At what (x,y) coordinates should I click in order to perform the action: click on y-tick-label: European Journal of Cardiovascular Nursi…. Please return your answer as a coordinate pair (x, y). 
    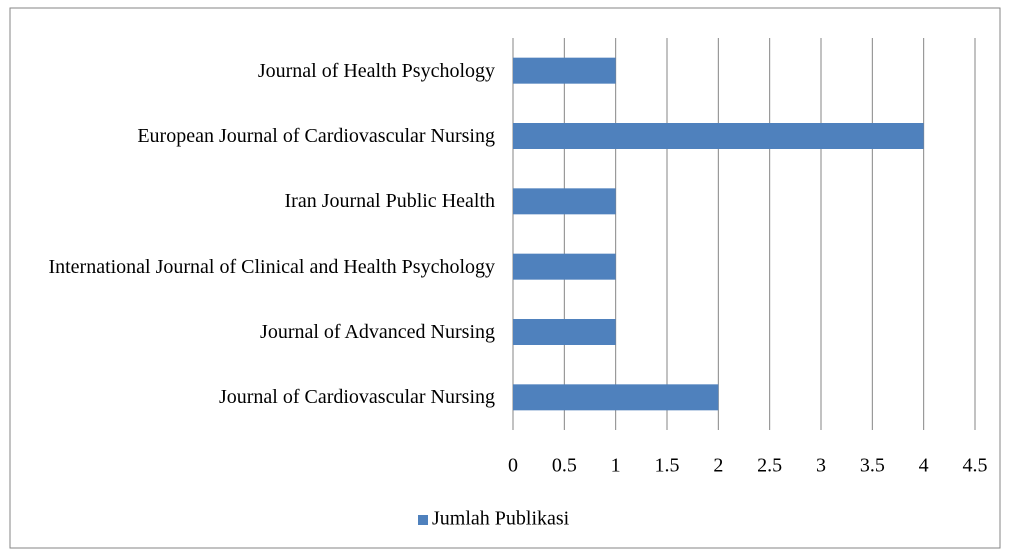
    Looking at the image, I should click on (316, 136).